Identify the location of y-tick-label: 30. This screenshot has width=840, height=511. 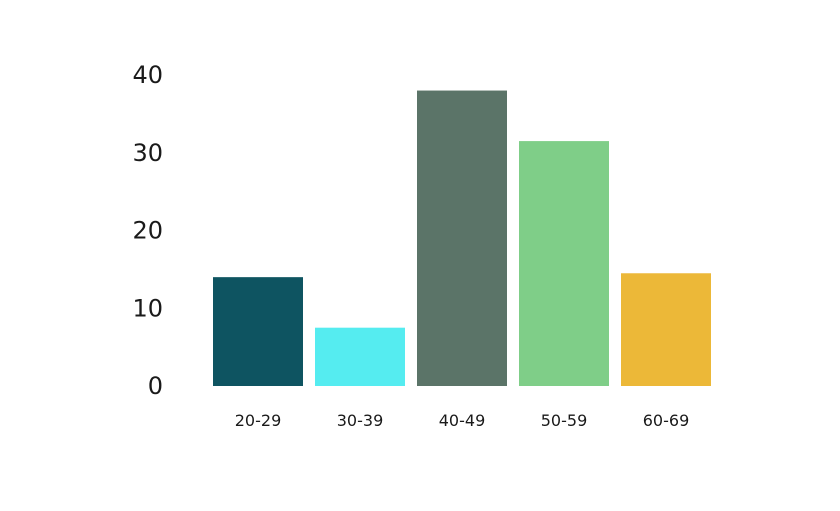
(147, 153).